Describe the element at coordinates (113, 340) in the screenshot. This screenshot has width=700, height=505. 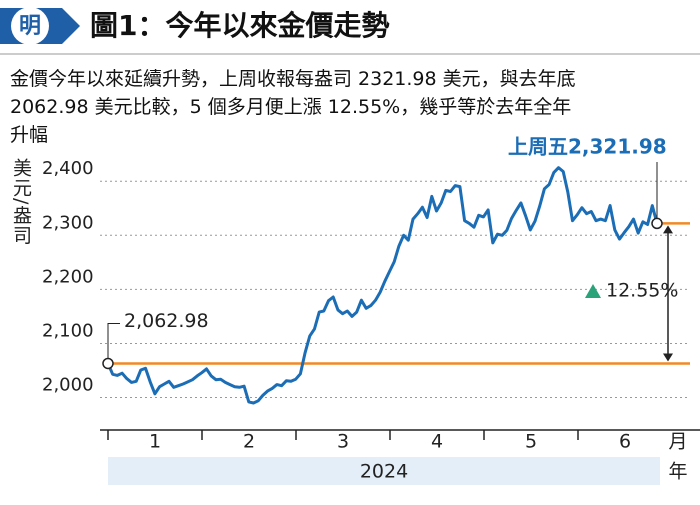
I see `leader` at that location.